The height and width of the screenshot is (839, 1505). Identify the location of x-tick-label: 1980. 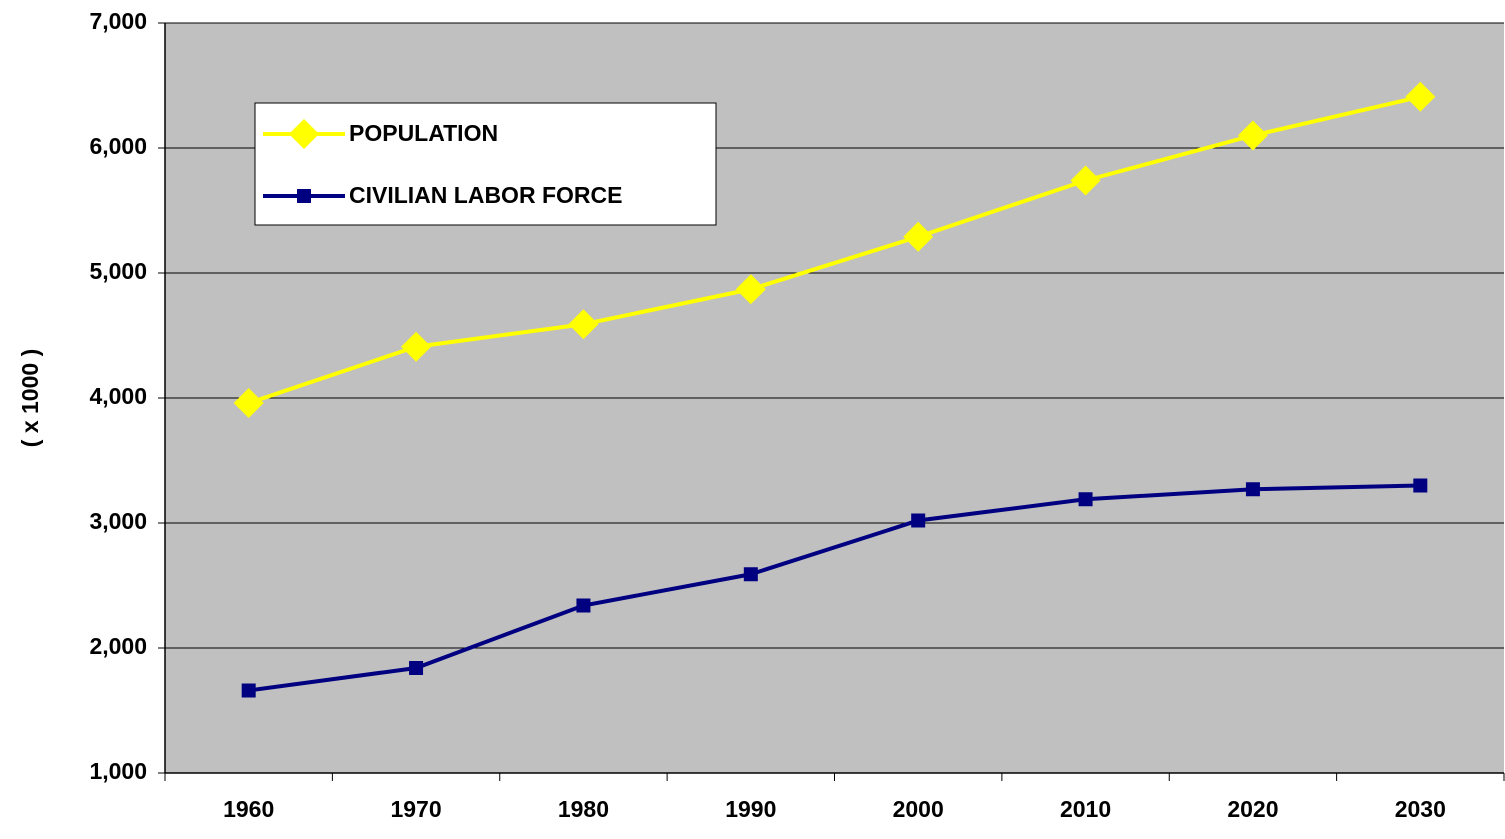
(583, 809).